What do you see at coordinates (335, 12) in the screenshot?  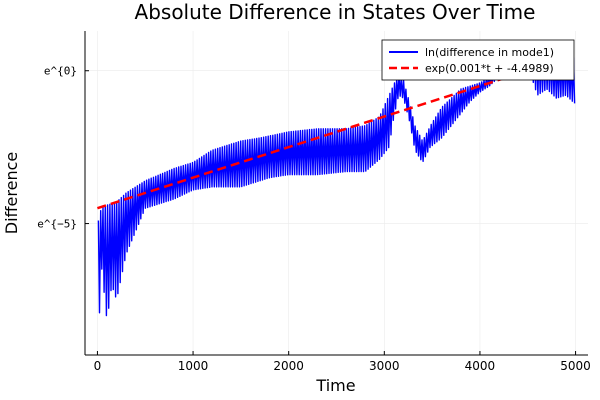 I see `chart-title: Absolute Difference in States Over Time` at bounding box center [335, 12].